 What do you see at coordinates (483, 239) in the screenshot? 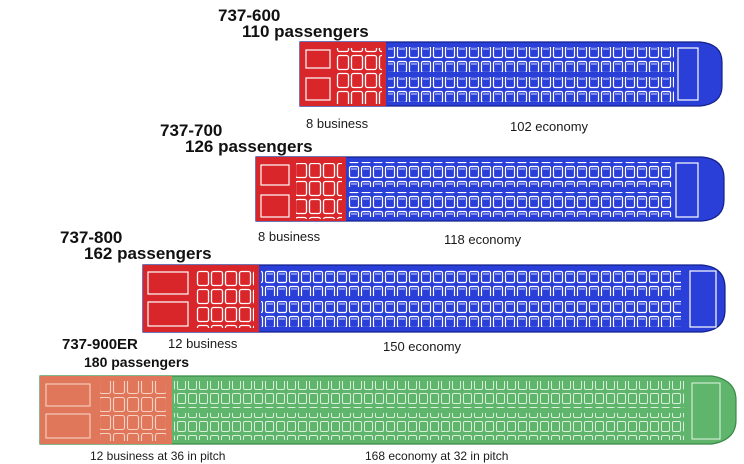
I see `economy-caption: 118 economy` at bounding box center [483, 239].